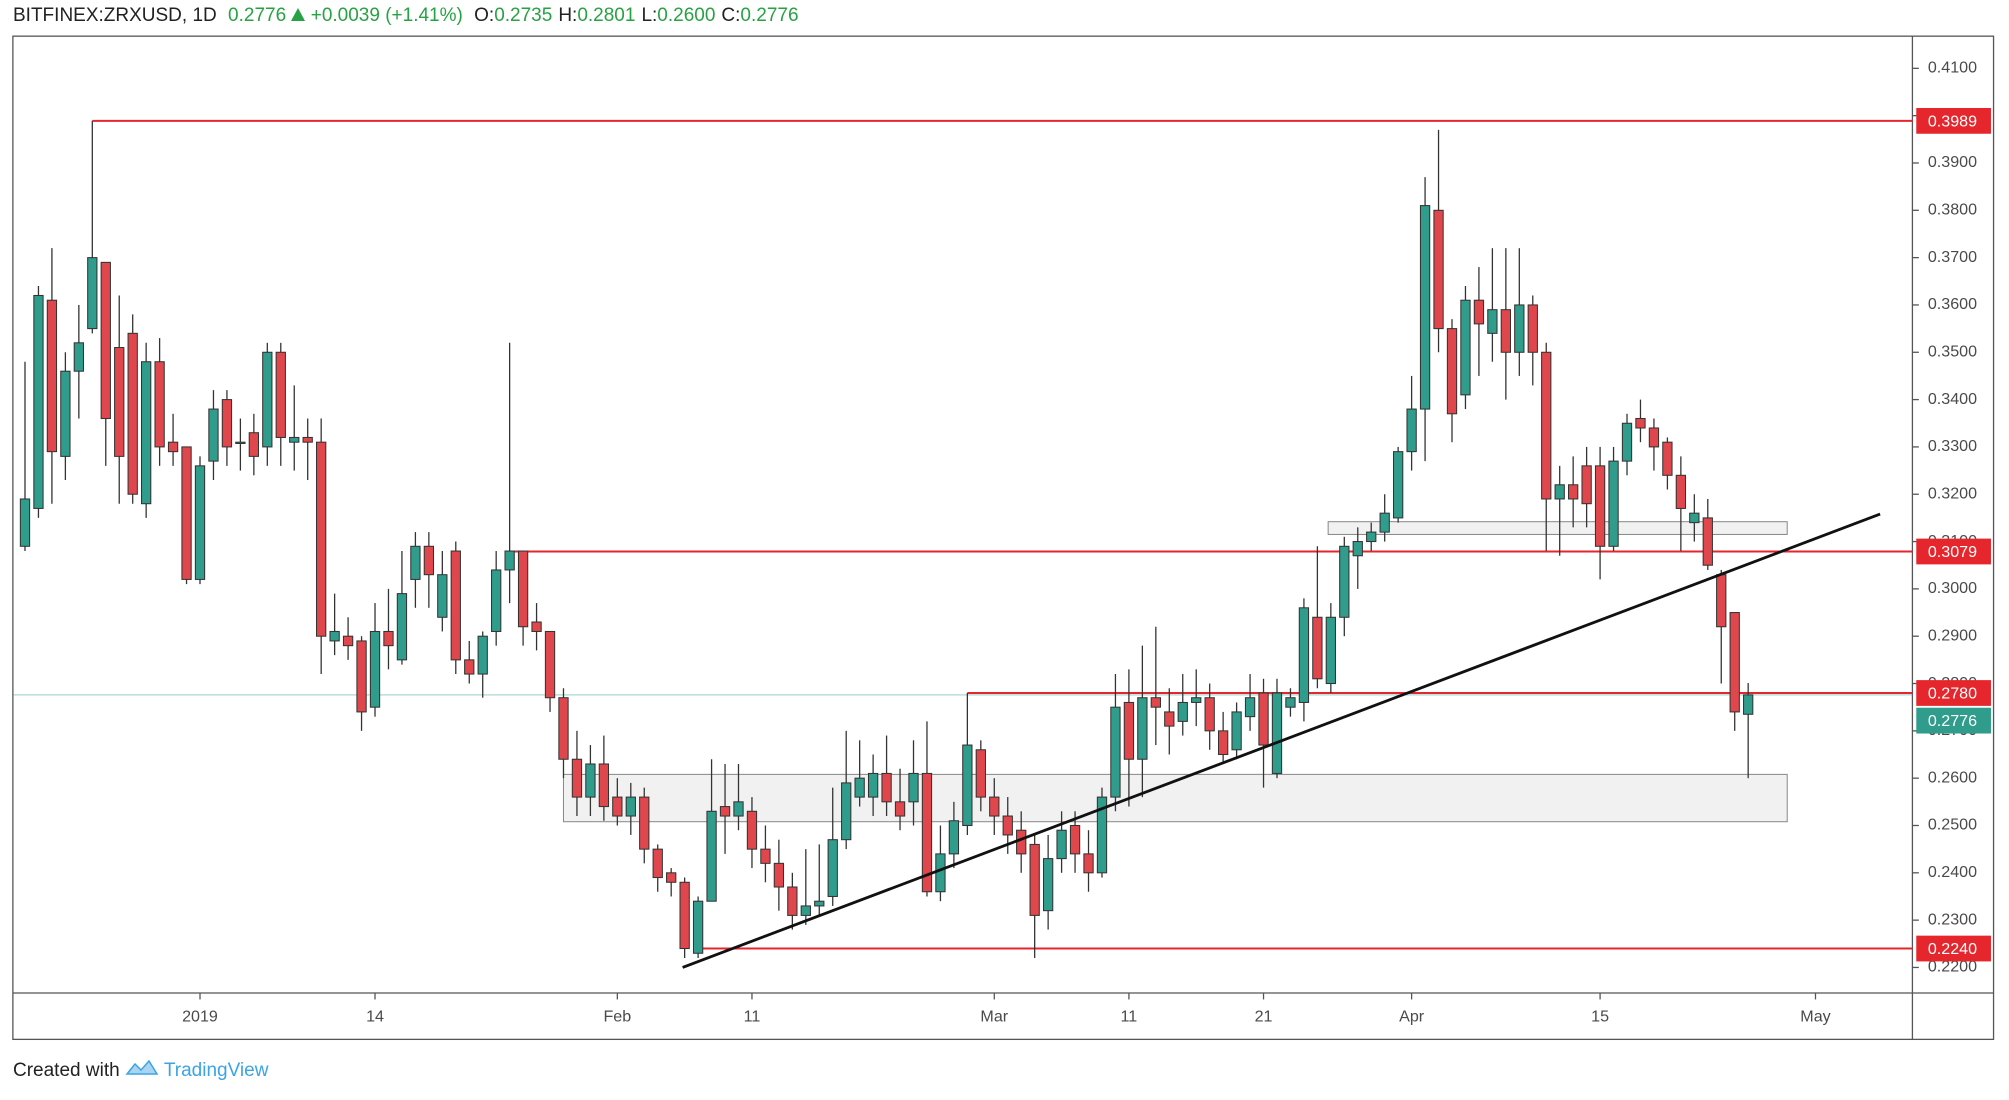 This screenshot has height=1100, width=2009. I want to click on last-price-label: 0.2776, so click(1952, 721).